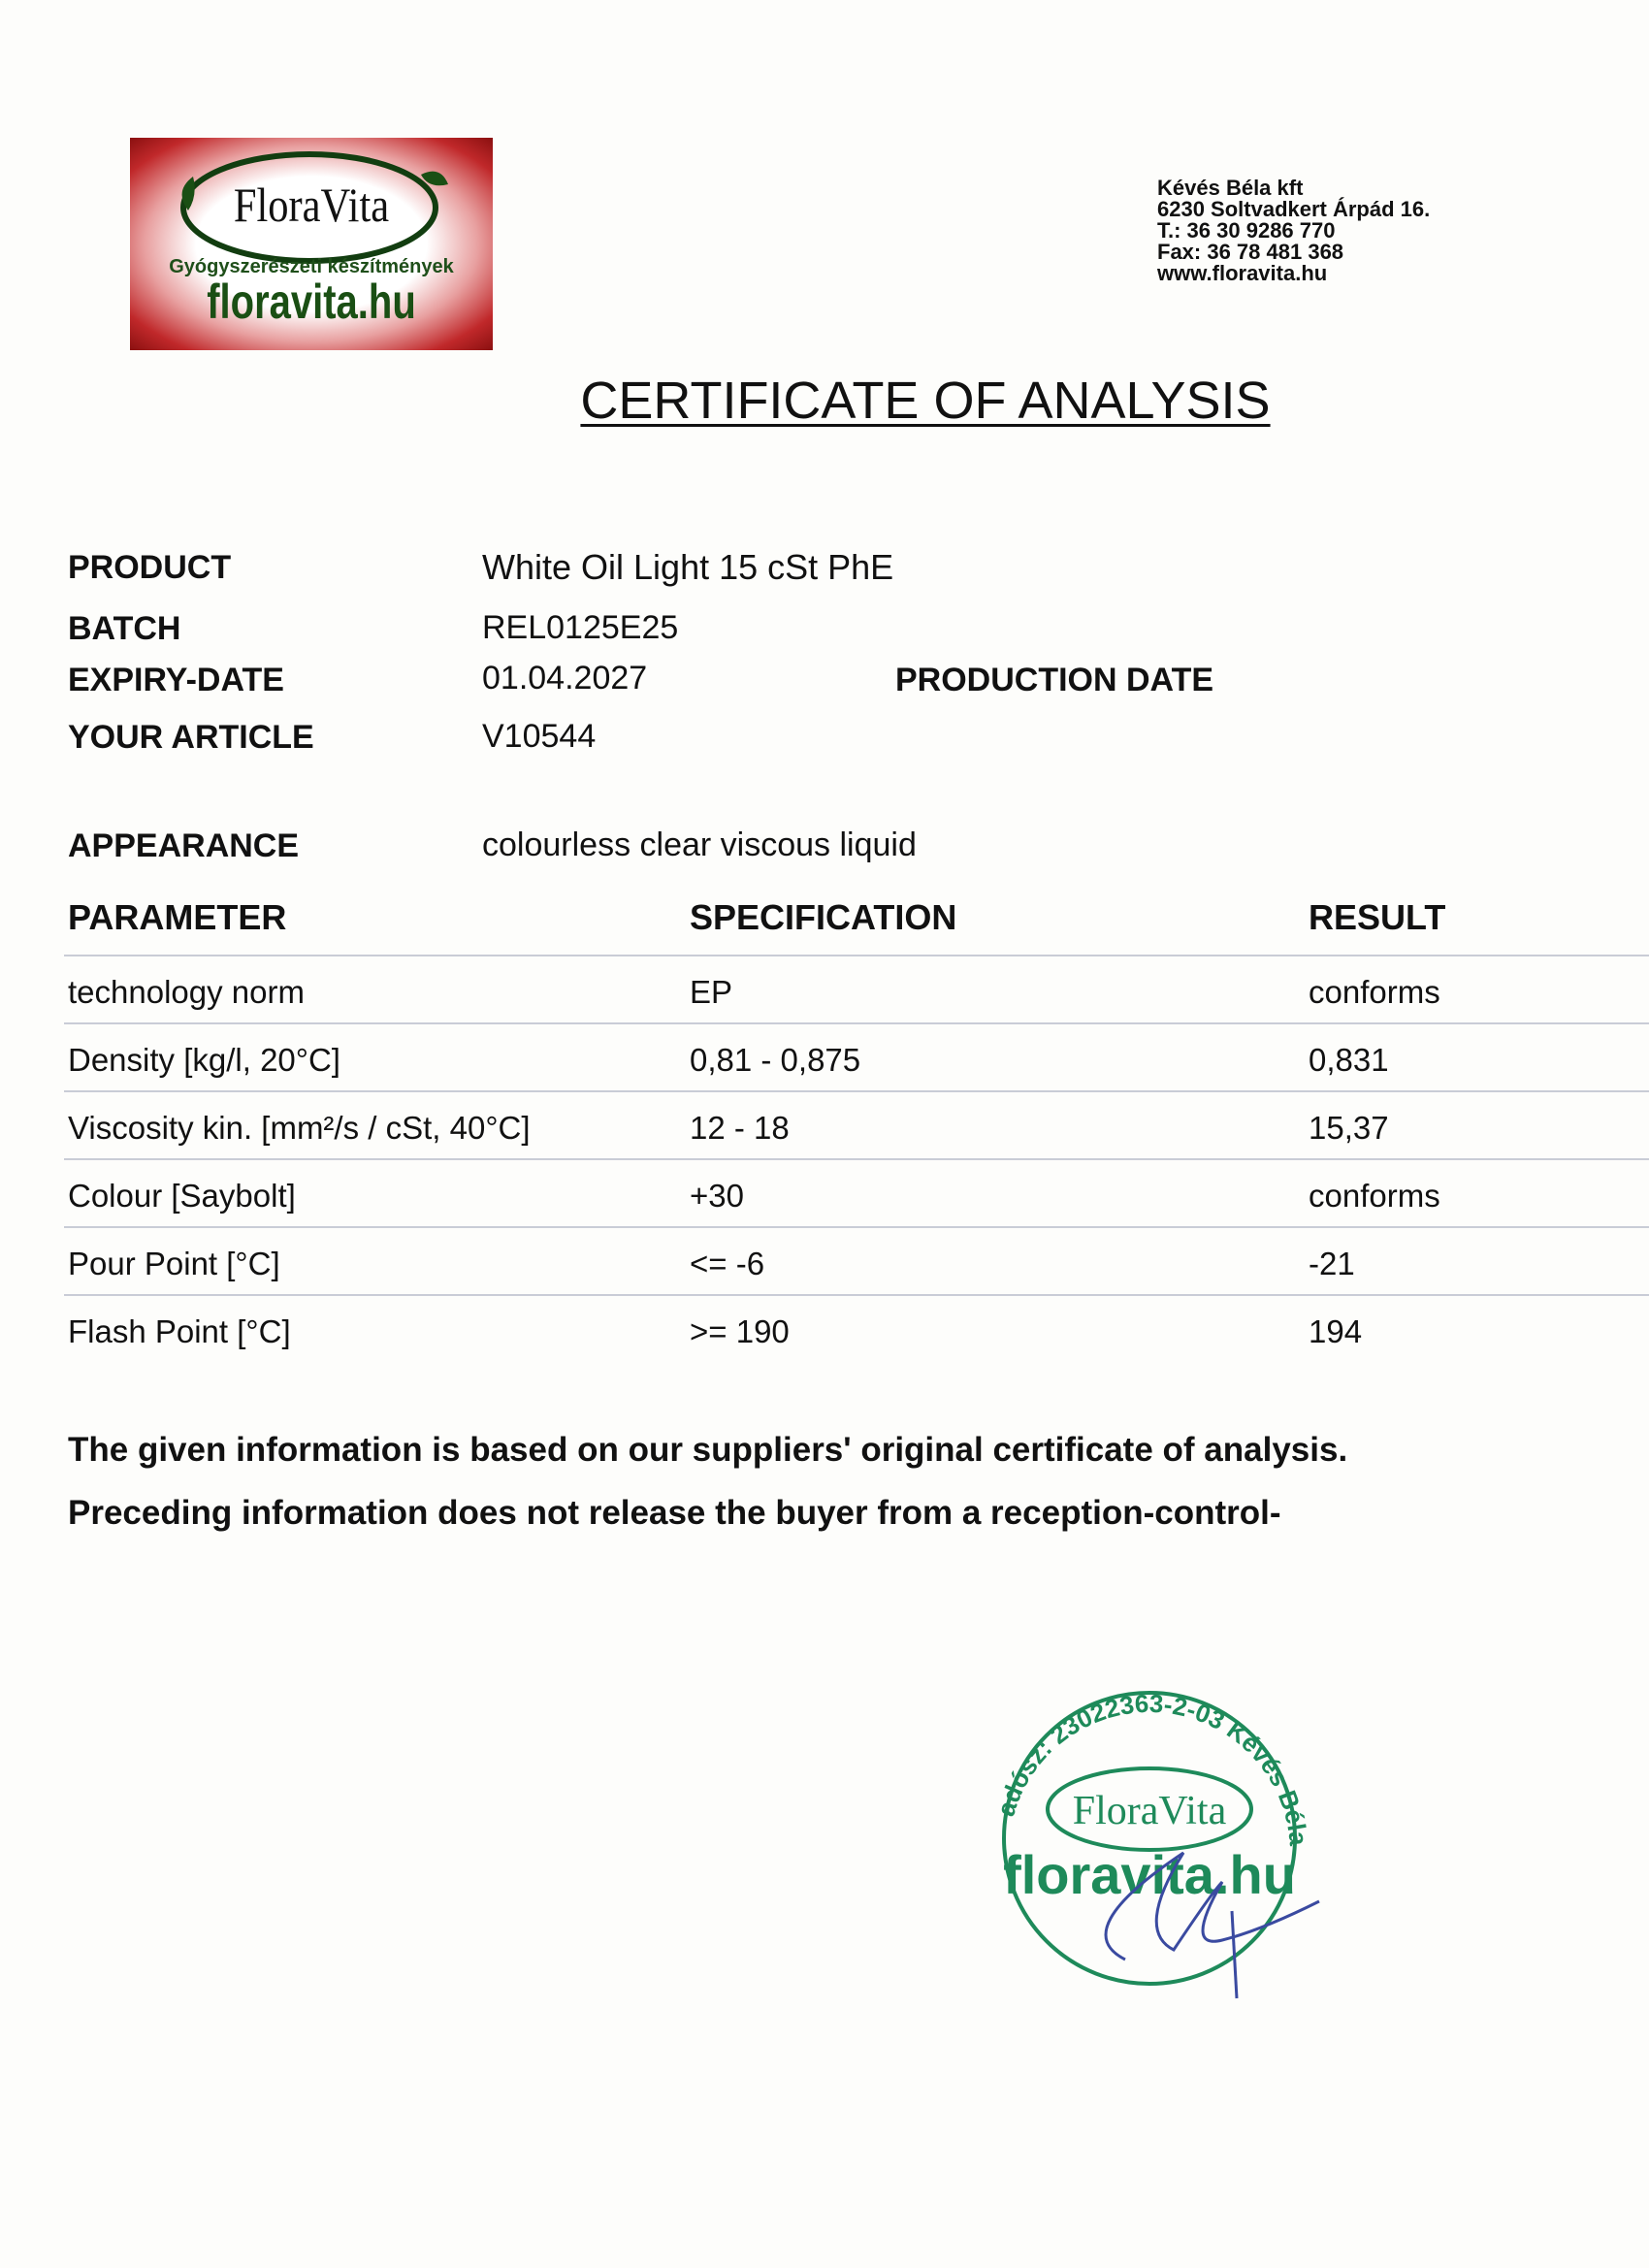 This screenshot has width=1649, height=2268. What do you see at coordinates (717, 1196) in the screenshot?
I see `specification-cell: +30` at bounding box center [717, 1196].